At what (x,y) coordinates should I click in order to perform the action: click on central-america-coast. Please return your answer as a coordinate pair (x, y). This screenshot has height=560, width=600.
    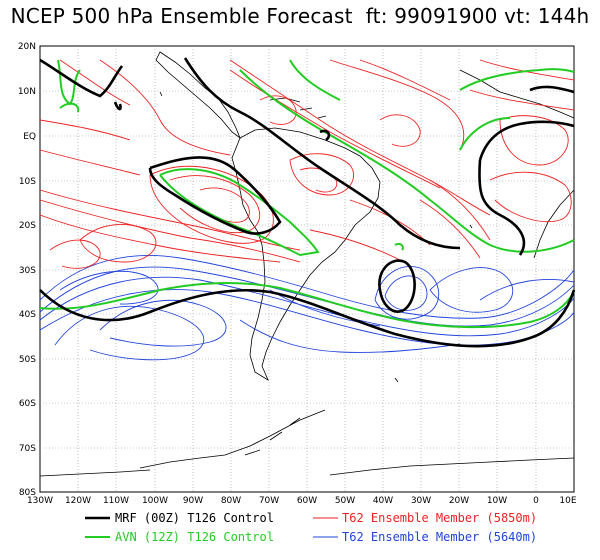
    Looking at the image, I should click on (198, 95).